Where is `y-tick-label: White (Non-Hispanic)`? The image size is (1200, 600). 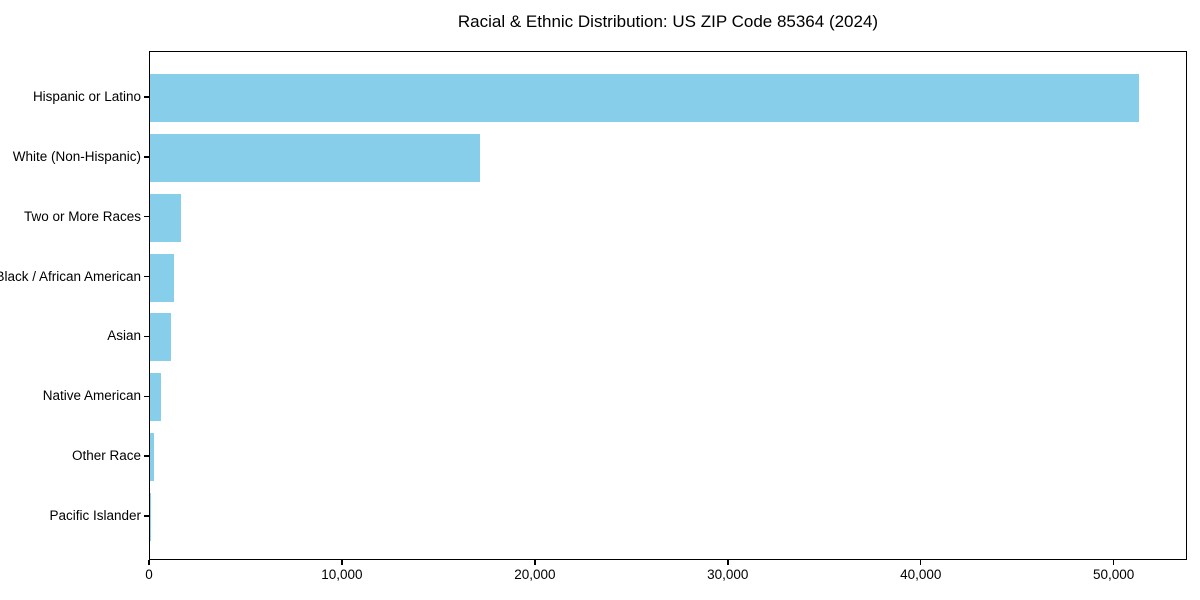
y-tick-label: White (Non-Hispanic) is located at coordinates (76, 156).